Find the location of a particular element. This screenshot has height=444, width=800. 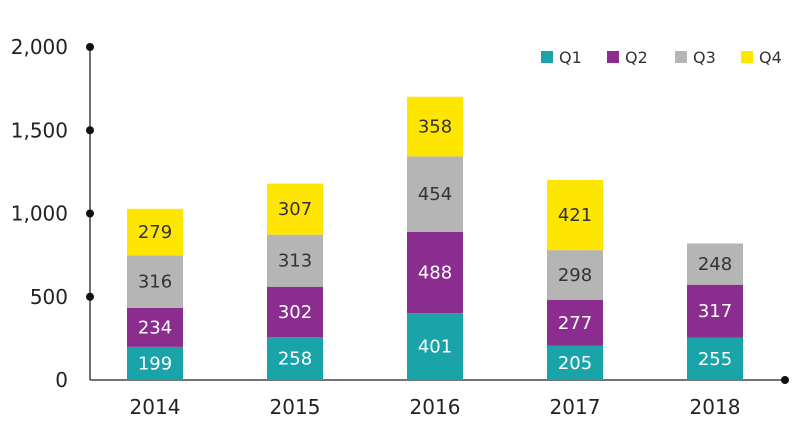

data-label: 277 is located at coordinates (575, 323).